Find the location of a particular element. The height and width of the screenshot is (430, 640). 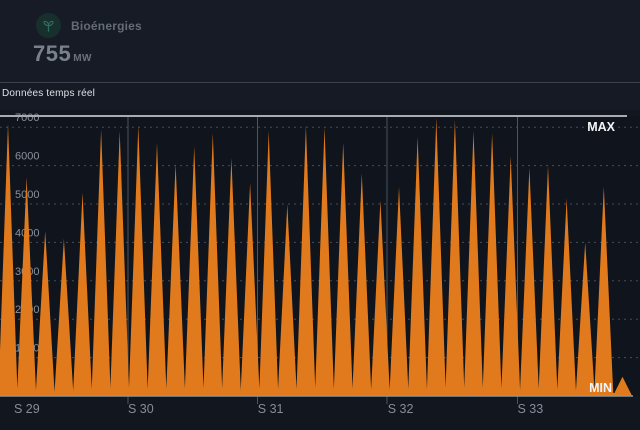

y-tick-label: 7000 is located at coordinates (27, 118).